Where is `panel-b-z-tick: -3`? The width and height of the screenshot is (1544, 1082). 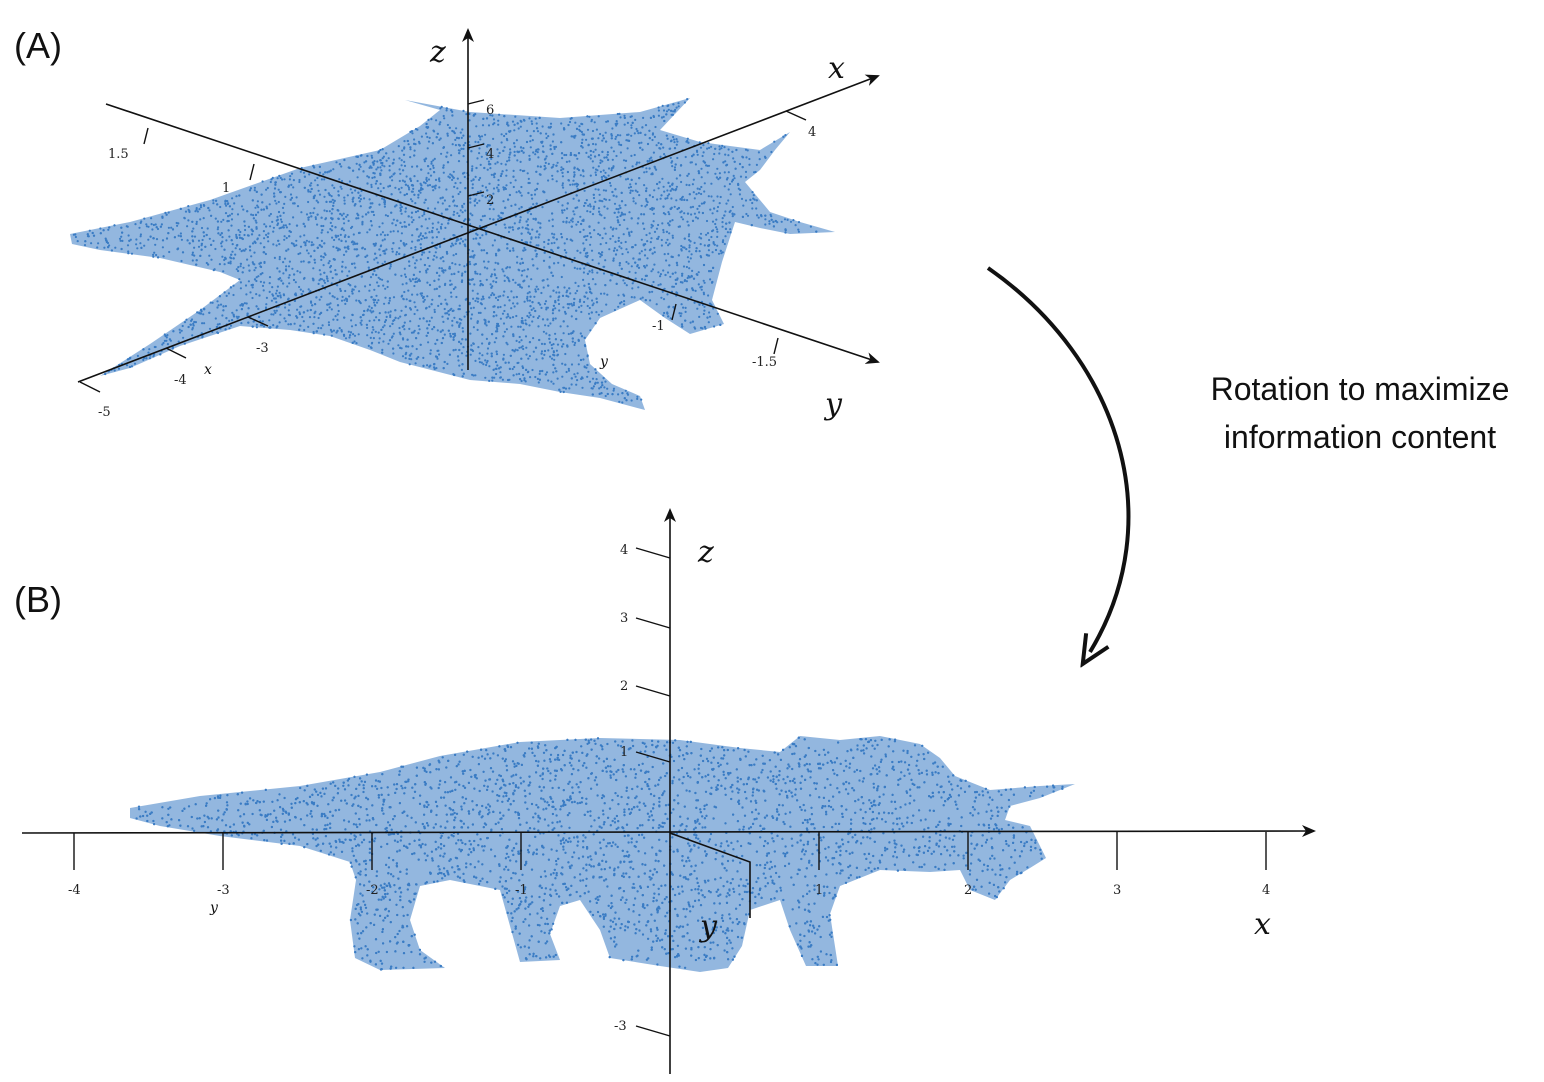 panel-b-z-tick: -3 is located at coordinates (620, 1026).